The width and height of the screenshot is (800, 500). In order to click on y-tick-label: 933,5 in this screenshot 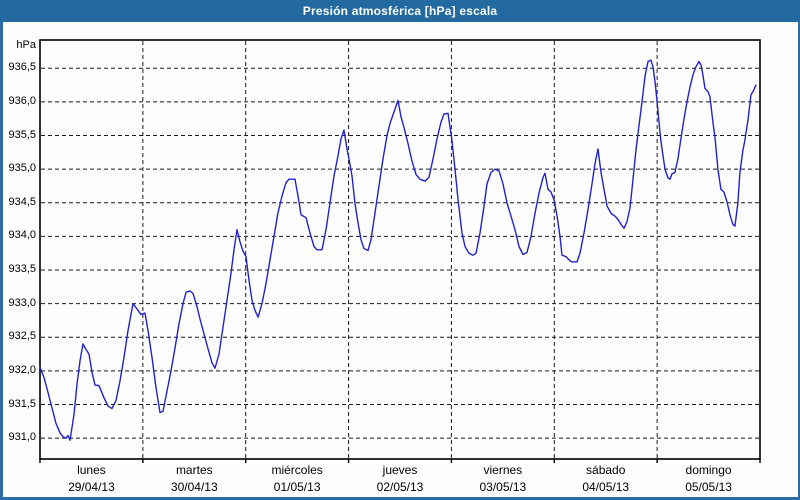, I will do `click(22, 269)`.